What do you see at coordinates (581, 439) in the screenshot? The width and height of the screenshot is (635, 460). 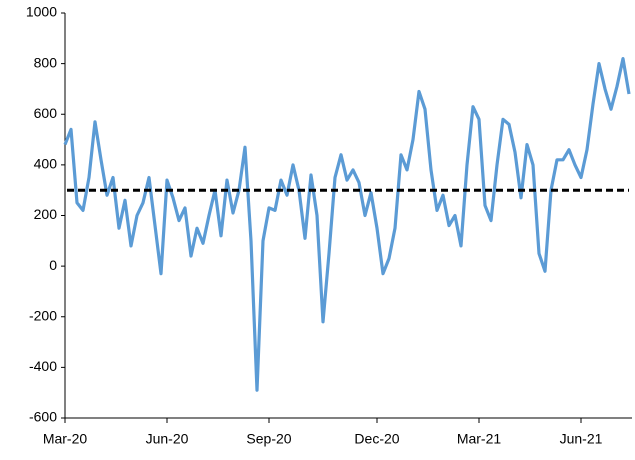 I see `x-tick-label: Jun-21` at bounding box center [581, 439].